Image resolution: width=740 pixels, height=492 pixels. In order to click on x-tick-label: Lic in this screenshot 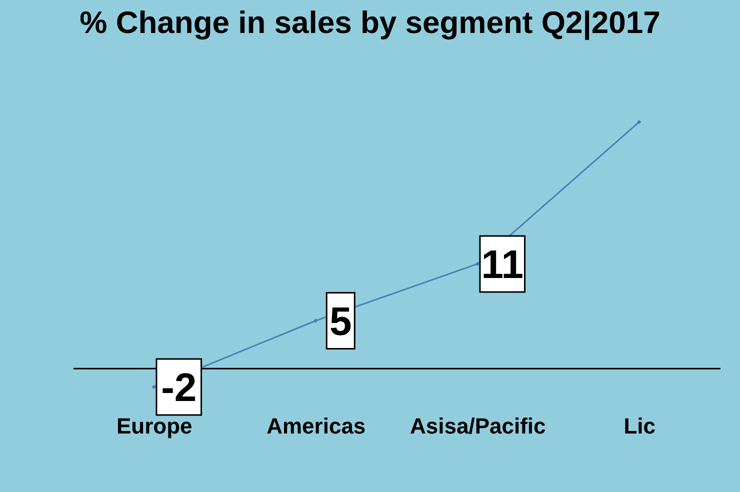, I will do `click(640, 426)`.